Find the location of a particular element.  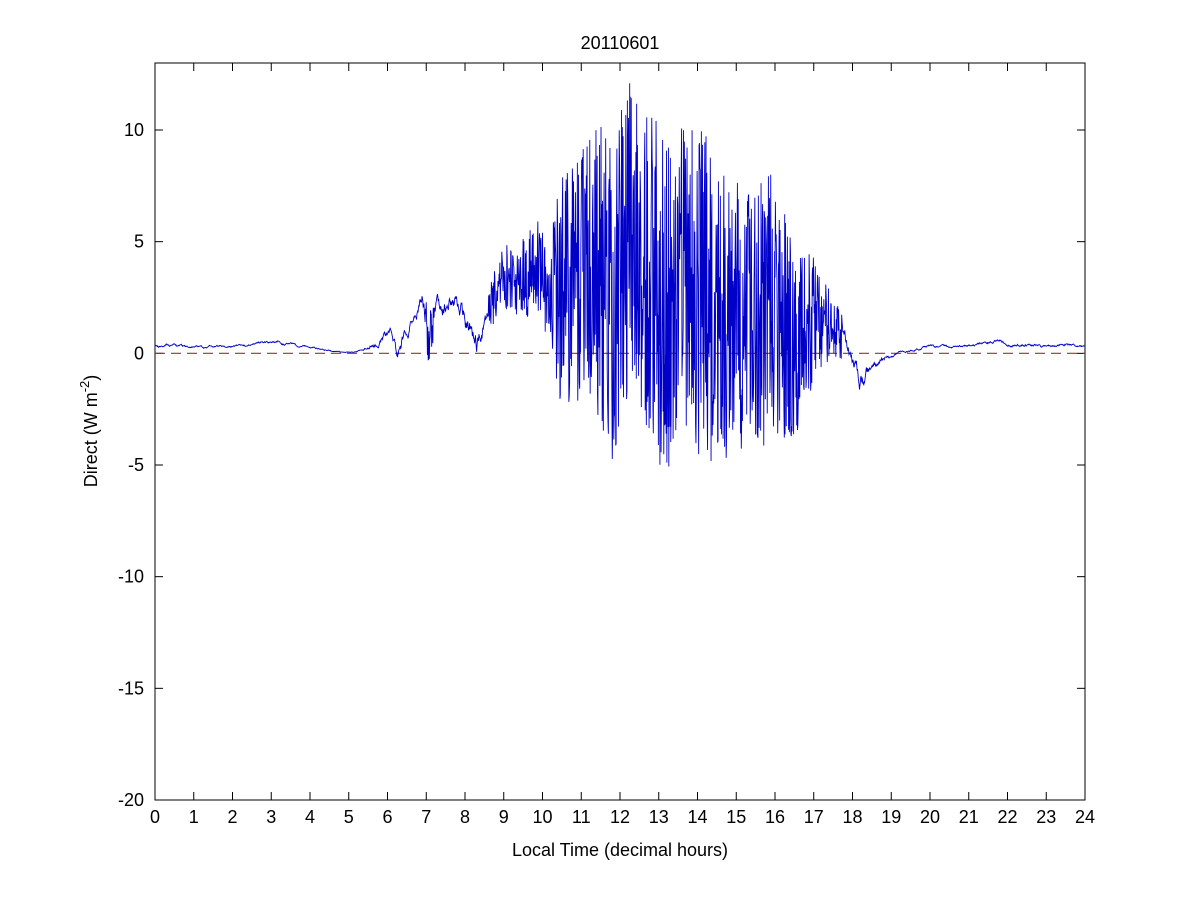

x-tick-label: 11 is located at coordinates (581, 817).